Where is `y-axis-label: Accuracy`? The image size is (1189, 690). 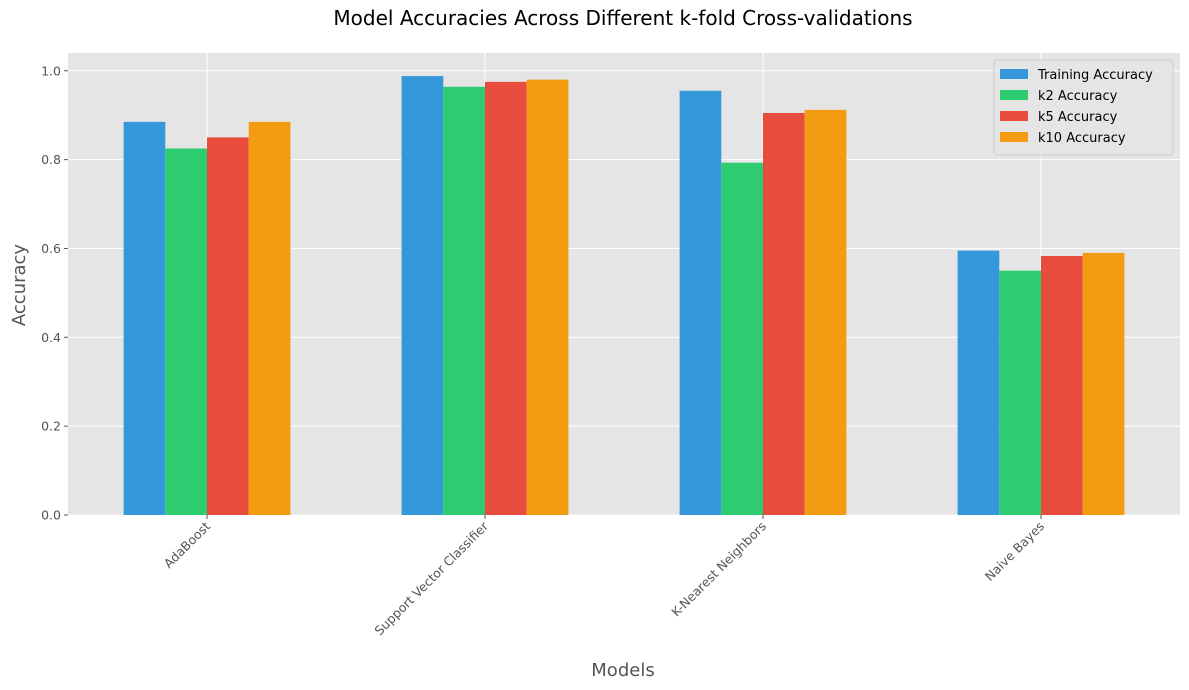 y-axis-label: Accuracy is located at coordinates (19, 285).